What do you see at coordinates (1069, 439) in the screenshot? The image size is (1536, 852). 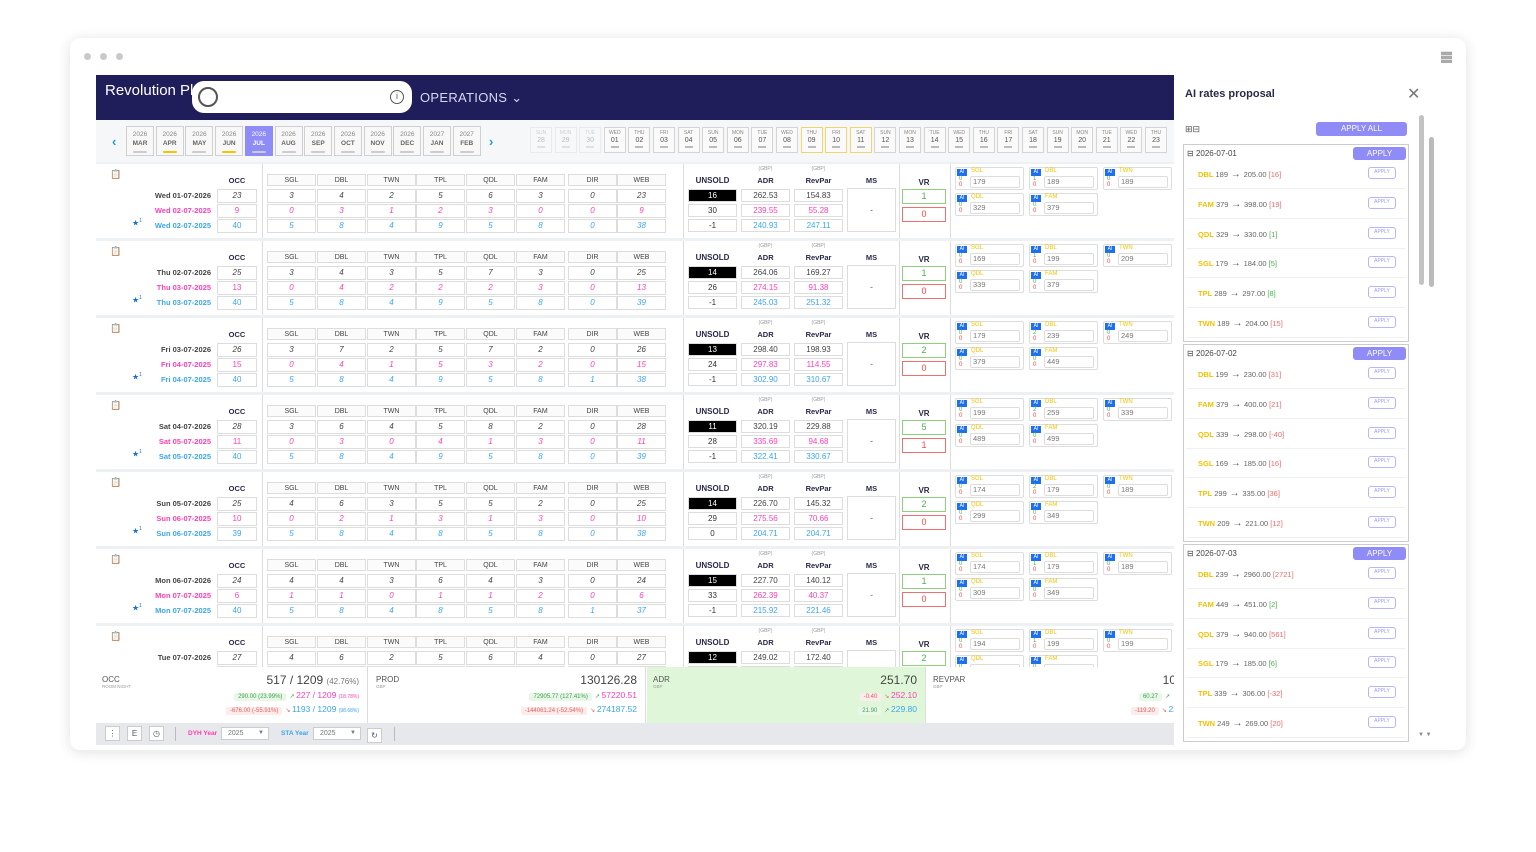 I see `ai-rate-input: 499` at bounding box center [1069, 439].